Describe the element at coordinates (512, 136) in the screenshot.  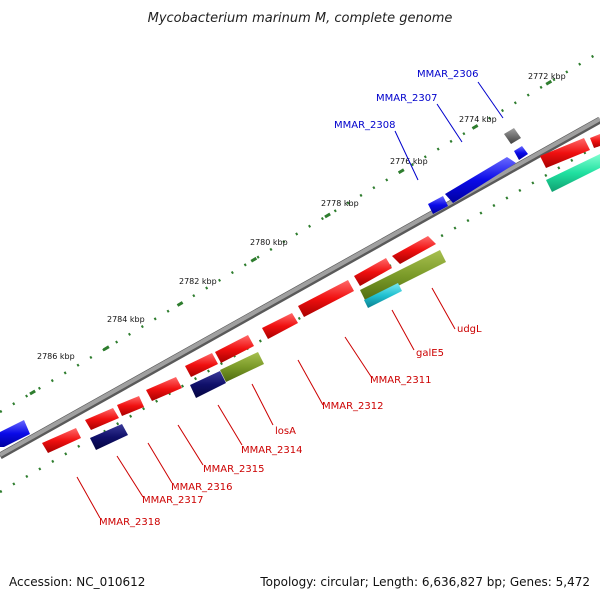
I see `gene-arrow-grey` at that location.